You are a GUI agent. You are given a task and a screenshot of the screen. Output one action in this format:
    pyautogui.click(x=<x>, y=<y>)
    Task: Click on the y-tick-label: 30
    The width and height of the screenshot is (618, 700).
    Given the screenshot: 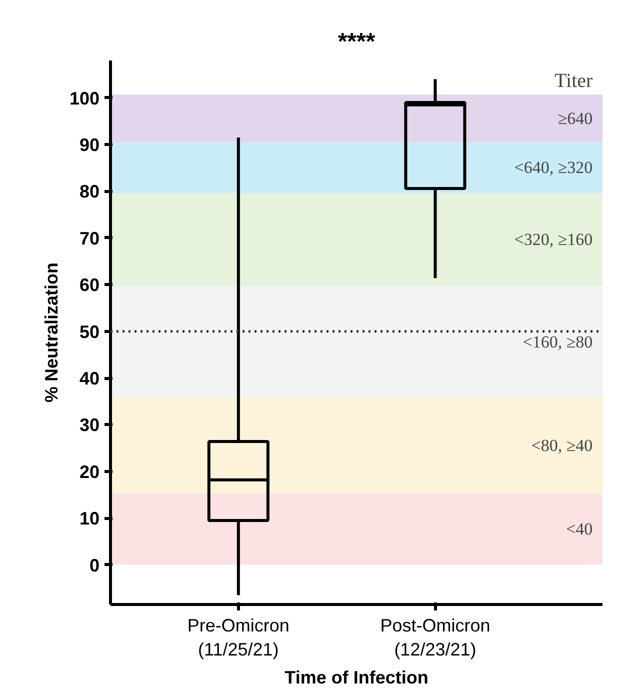 What is the action you would take?
    pyautogui.click(x=89, y=425)
    